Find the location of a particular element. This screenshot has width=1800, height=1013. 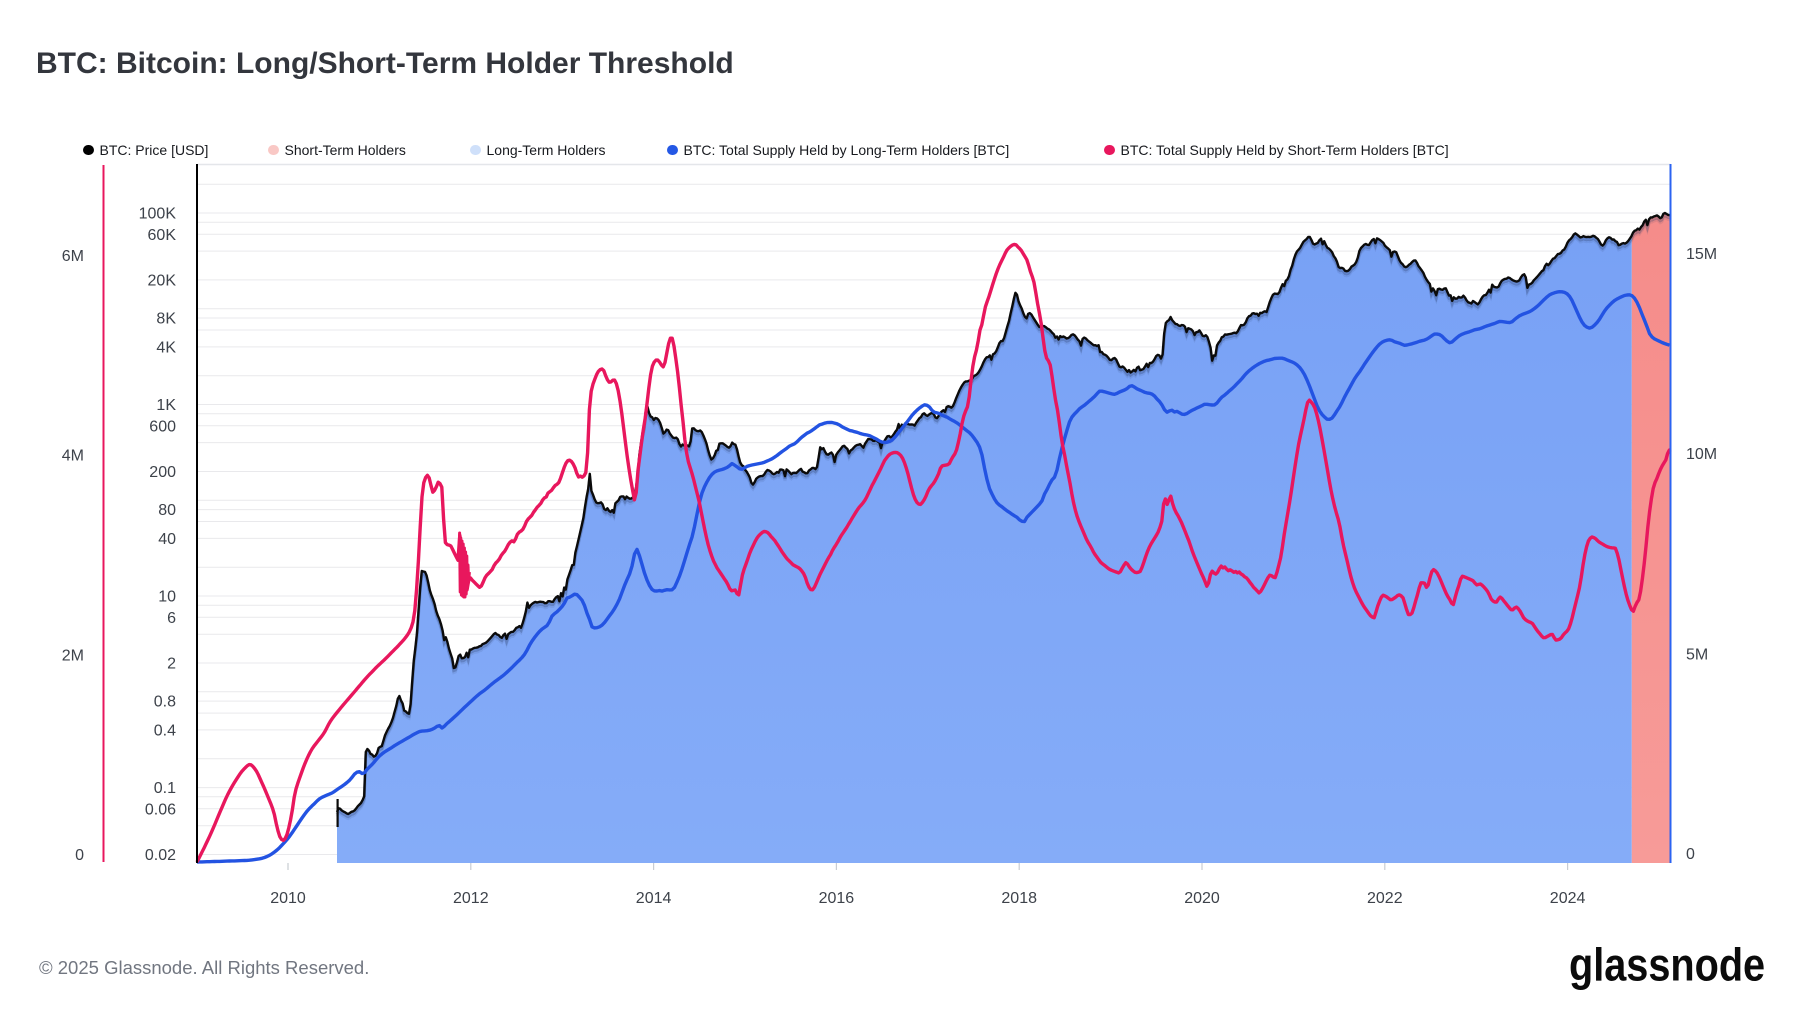

svg-text: 2022 is located at coordinates (1385, 898).